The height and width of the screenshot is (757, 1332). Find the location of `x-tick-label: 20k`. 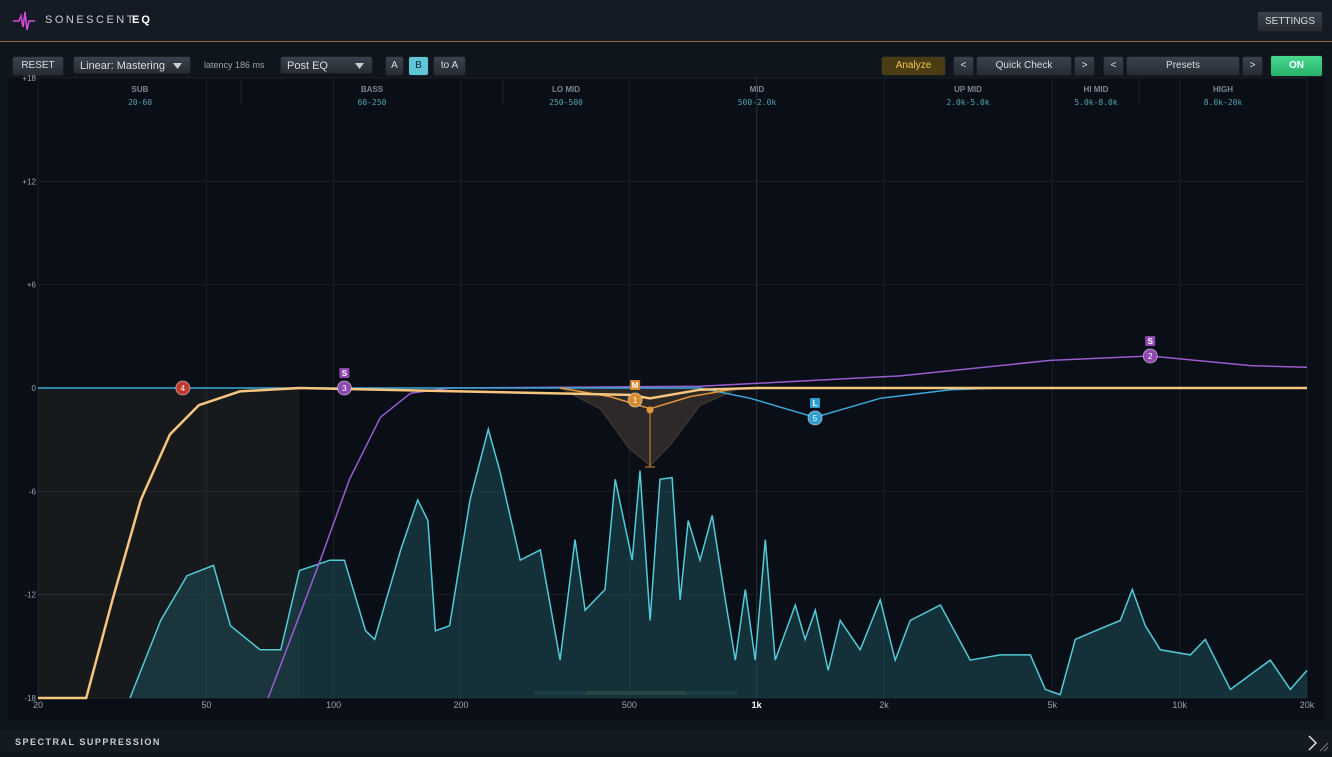

x-tick-label: 20k is located at coordinates (1307, 705).